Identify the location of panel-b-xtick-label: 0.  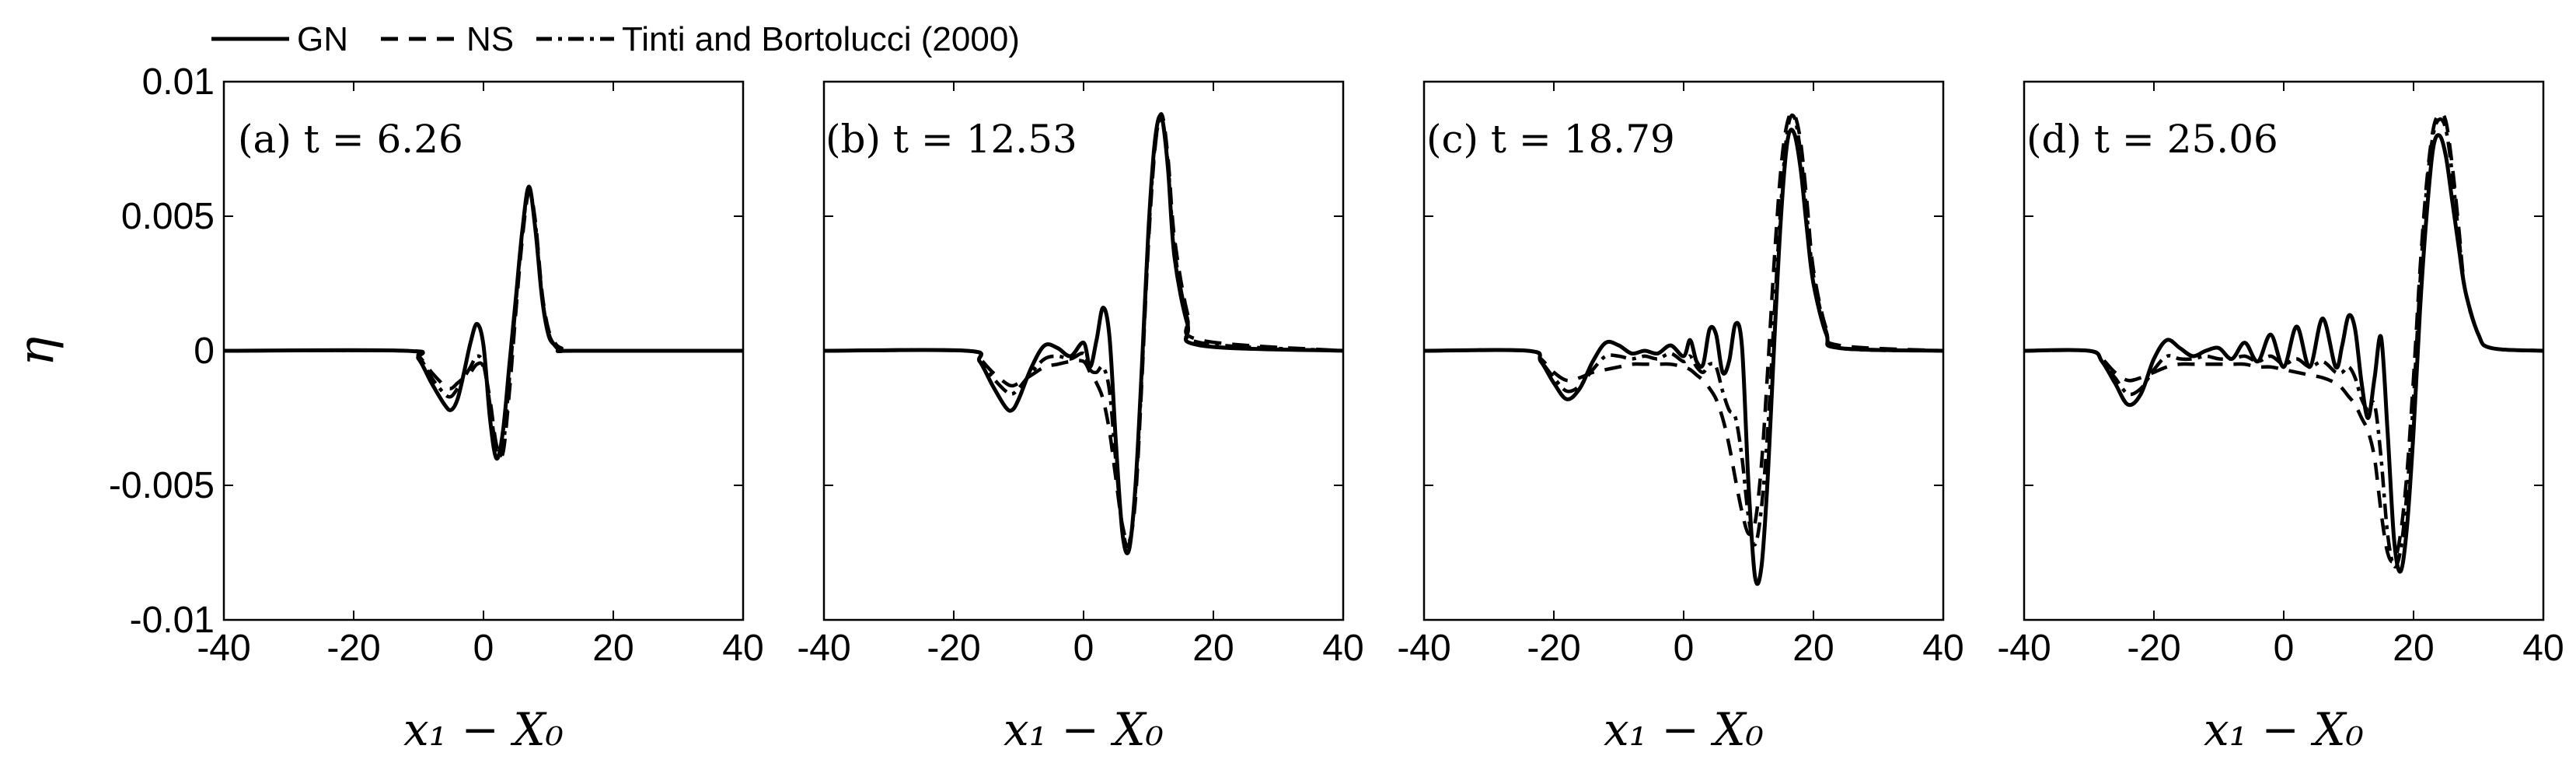
(1084, 648).